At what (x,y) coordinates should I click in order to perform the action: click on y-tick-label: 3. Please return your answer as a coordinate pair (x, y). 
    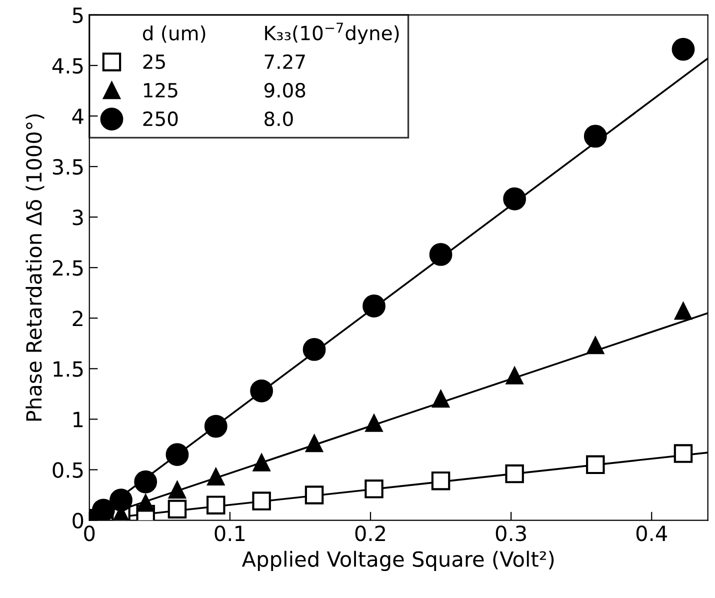
    Looking at the image, I should click on (77, 218).